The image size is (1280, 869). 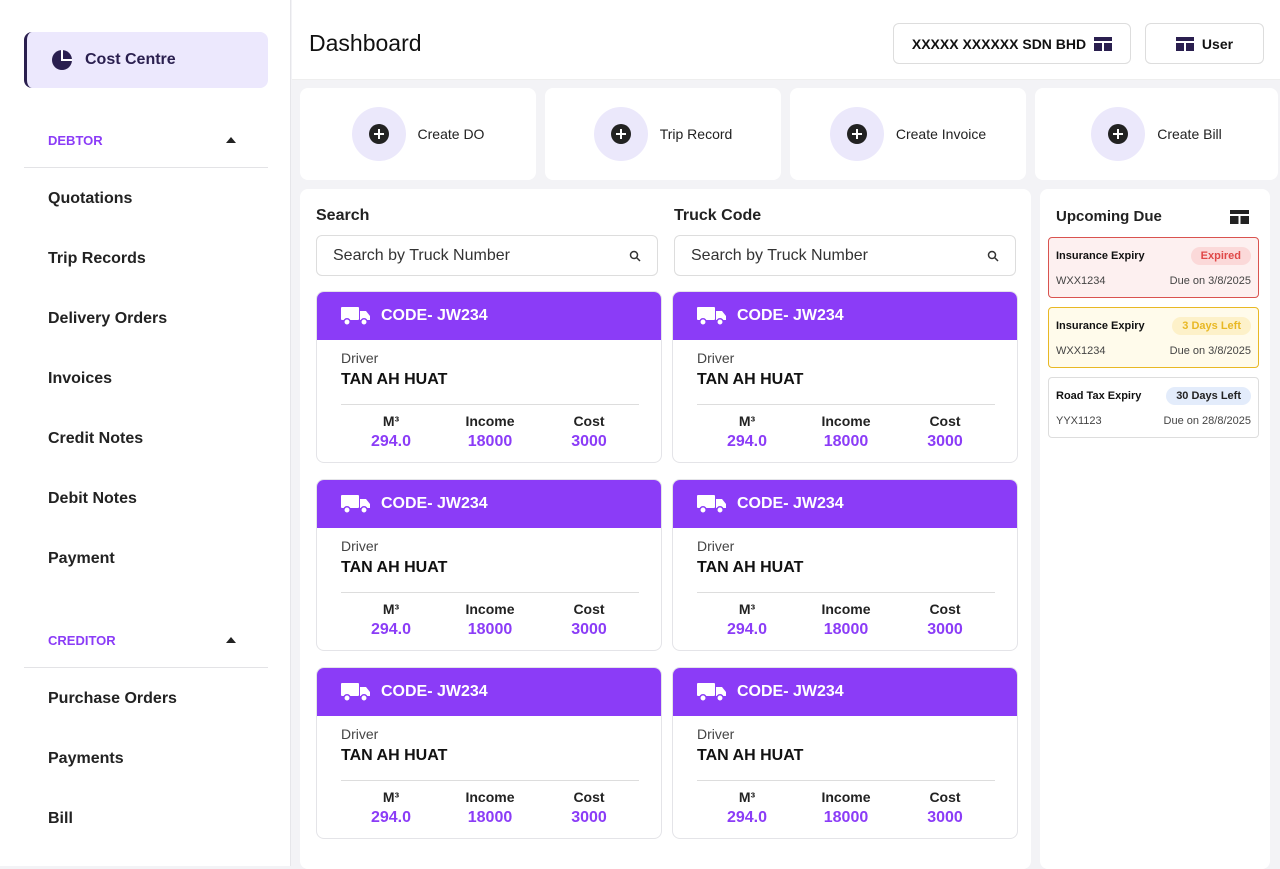 What do you see at coordinates (941, 134) in the screenshot?
I see `action-label: Create Invoice` at bounding box center [941, 134].